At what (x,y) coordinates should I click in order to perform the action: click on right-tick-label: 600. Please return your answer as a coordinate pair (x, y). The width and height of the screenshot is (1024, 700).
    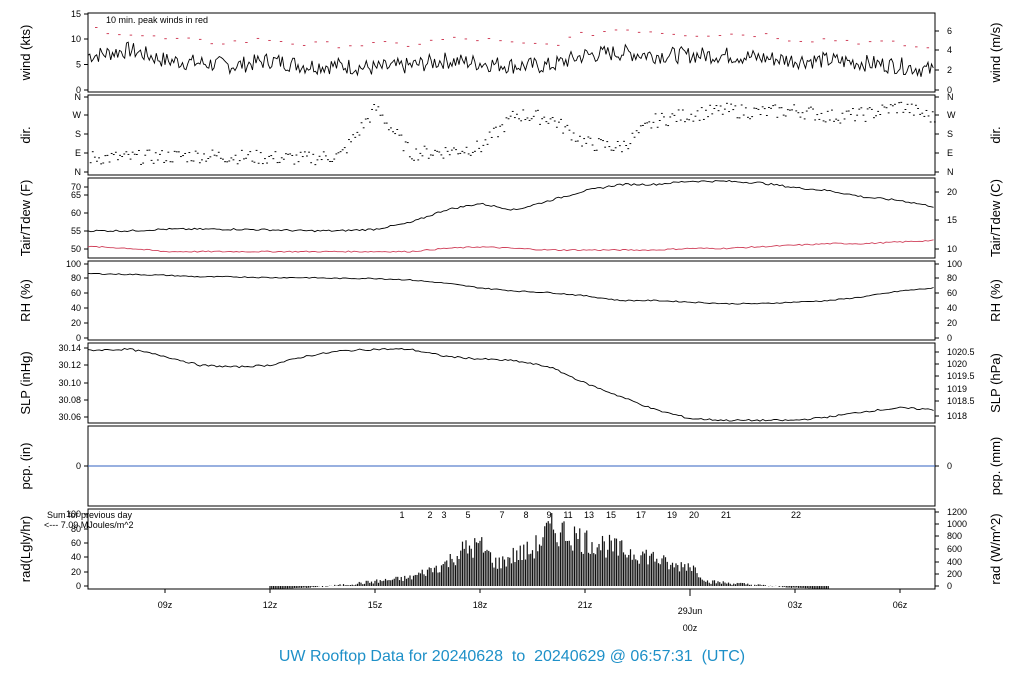
    Looking at the image, I should click on (954, 549).